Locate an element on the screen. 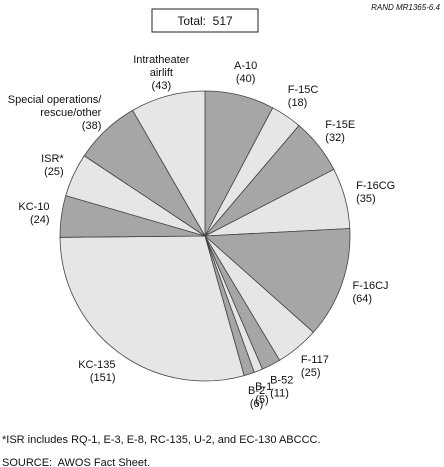  slice-label: F-15E (32) is located at coordinates (340, 131).